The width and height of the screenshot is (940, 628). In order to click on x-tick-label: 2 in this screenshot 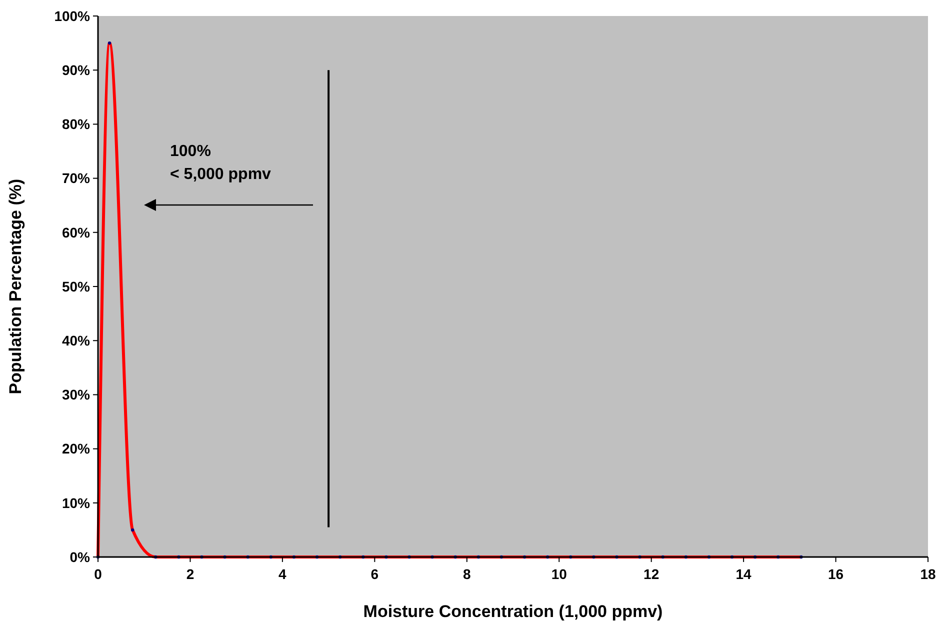, I will do `click(190, 574)`.